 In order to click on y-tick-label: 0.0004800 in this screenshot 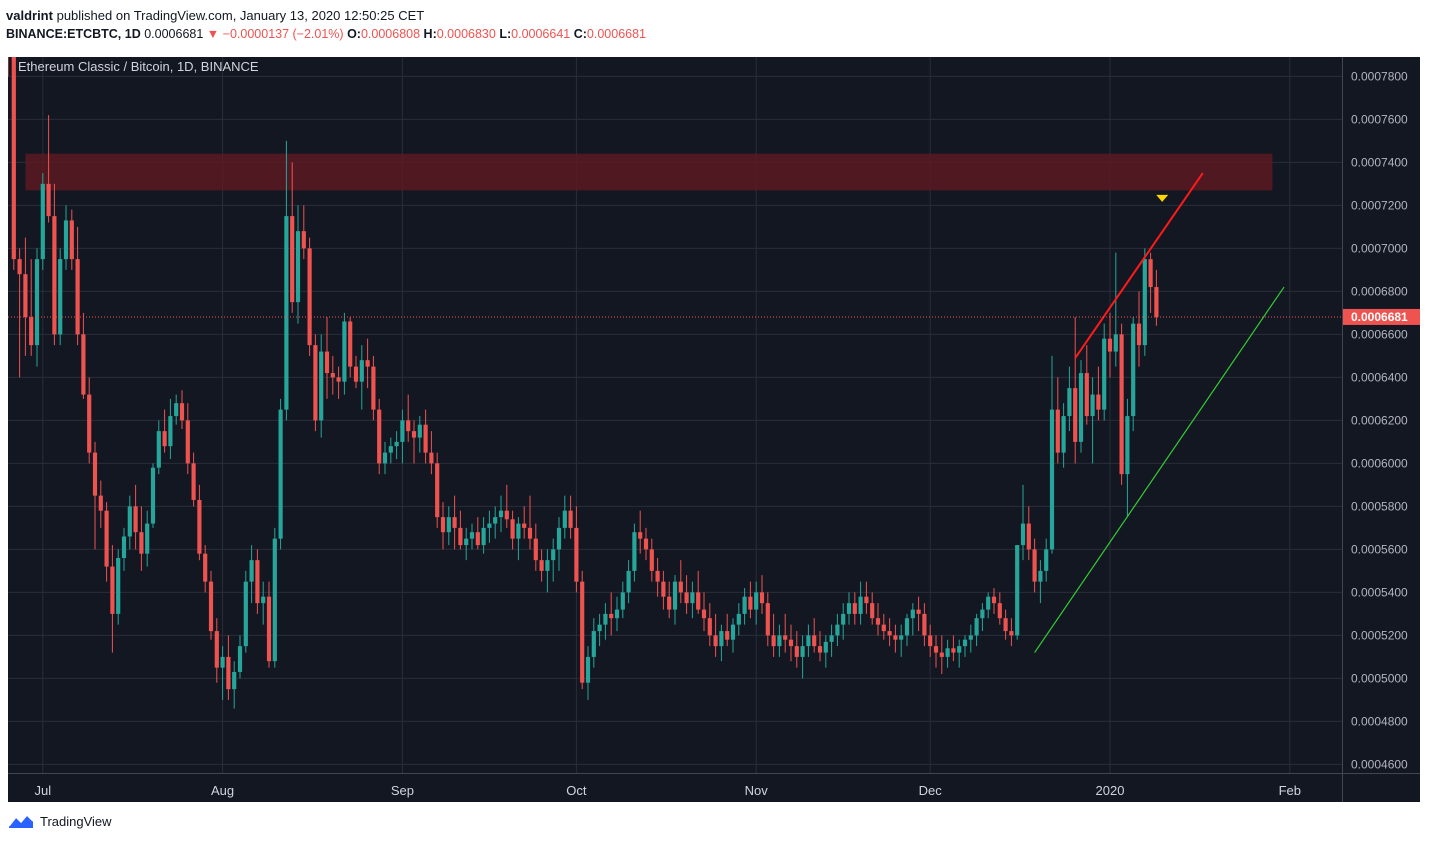, I will do `click(1379, 721)`.